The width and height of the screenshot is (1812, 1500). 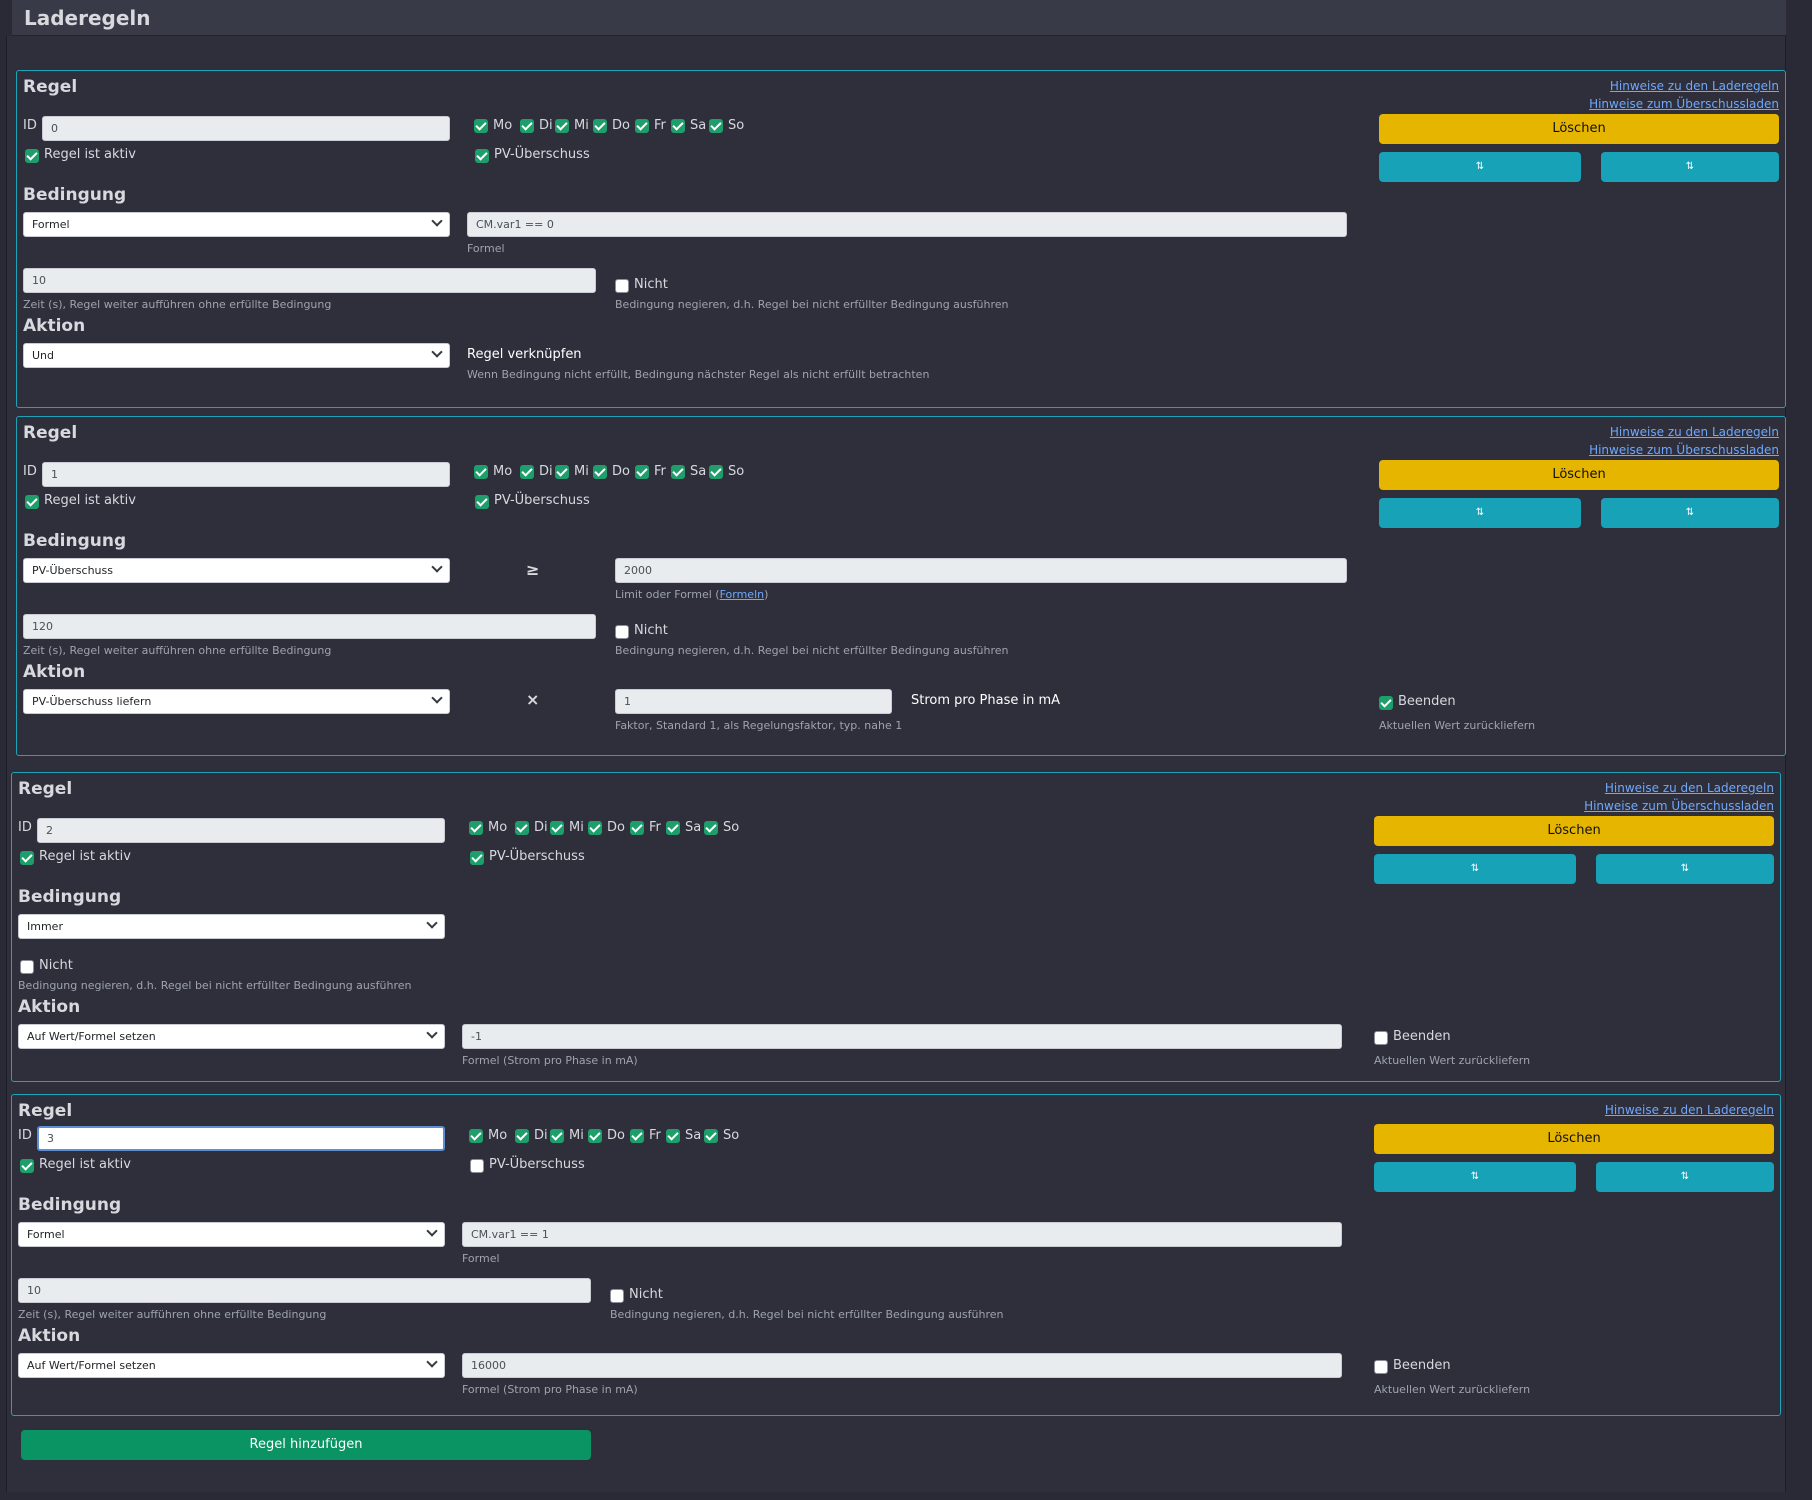 What do you see at coordinates (231, 926) in the screenshot?
I see `condition-select: Immer` at bounding box center [231, 926].